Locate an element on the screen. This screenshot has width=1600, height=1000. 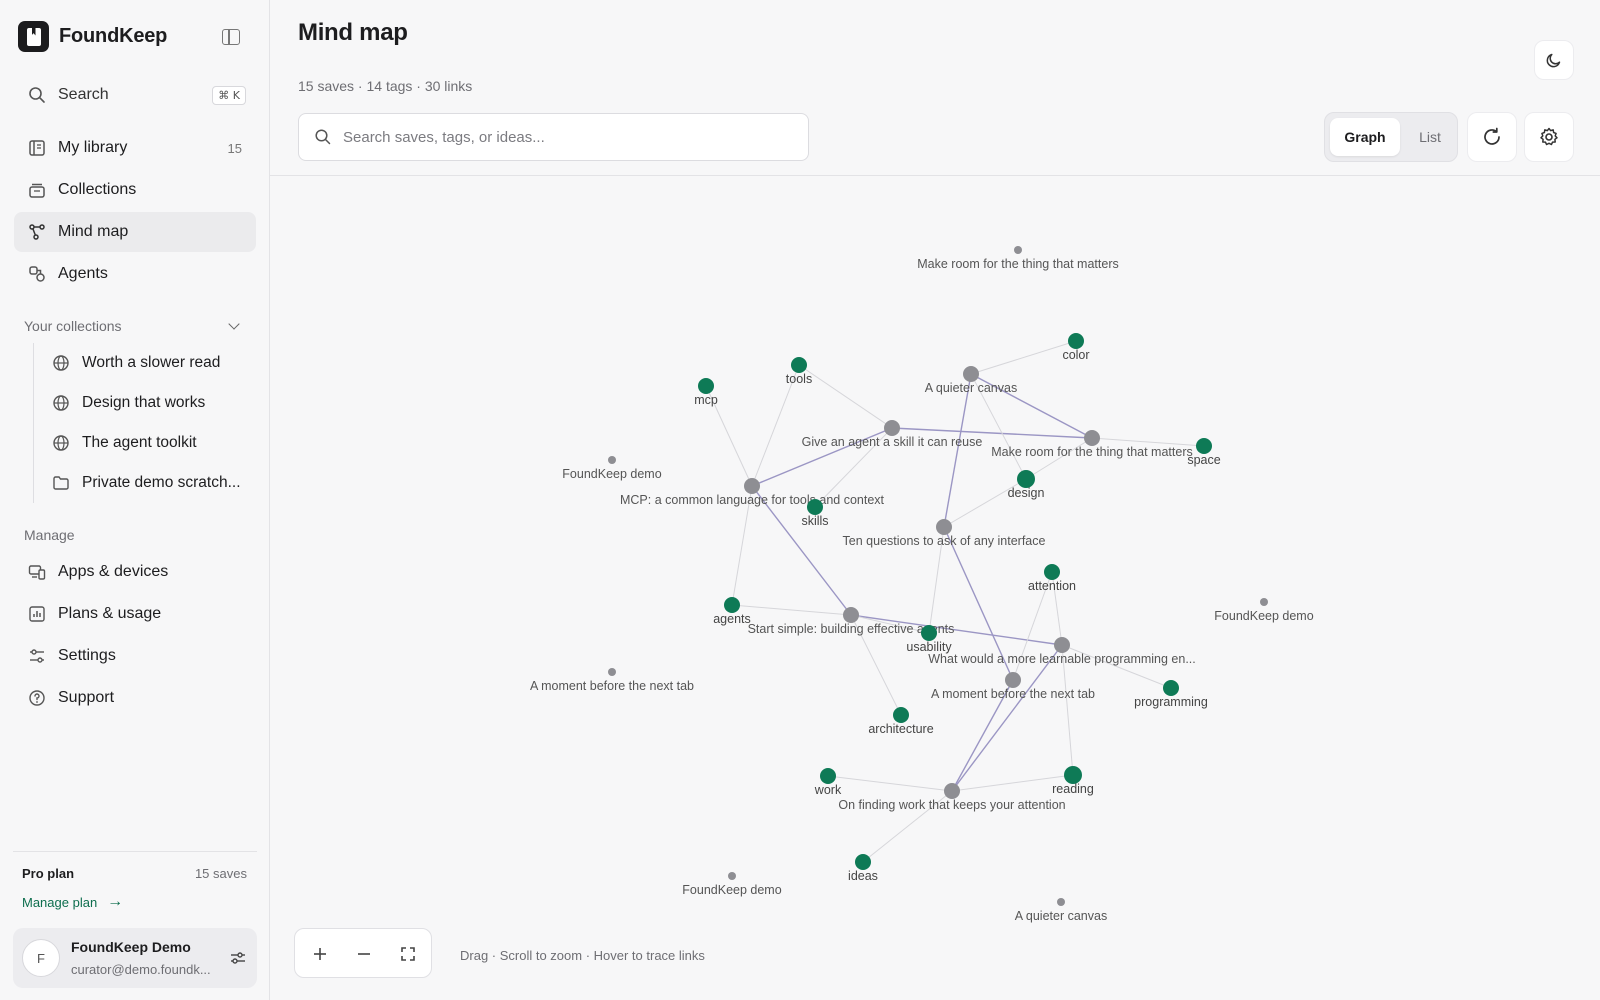
nav-item-support: Support is located at coordinates (135, 698).